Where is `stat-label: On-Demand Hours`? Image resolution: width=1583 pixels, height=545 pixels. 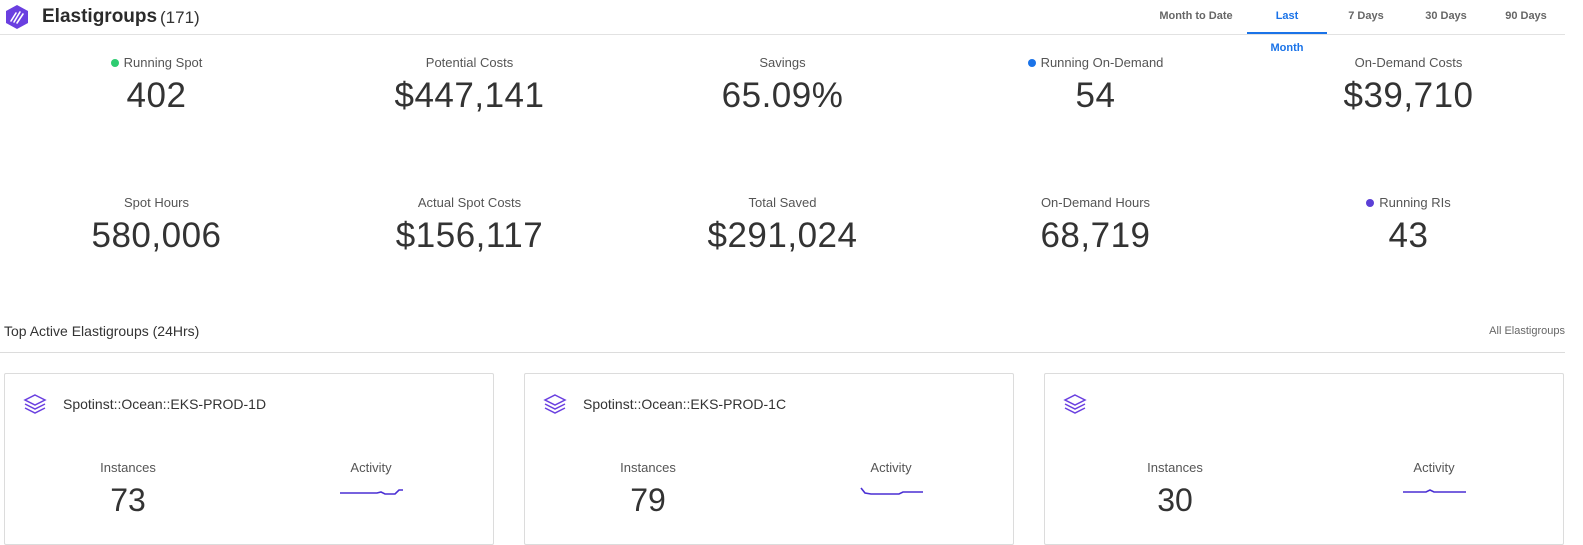
stat-label: On-Demand Hours is located at coordinates (1095, 202).